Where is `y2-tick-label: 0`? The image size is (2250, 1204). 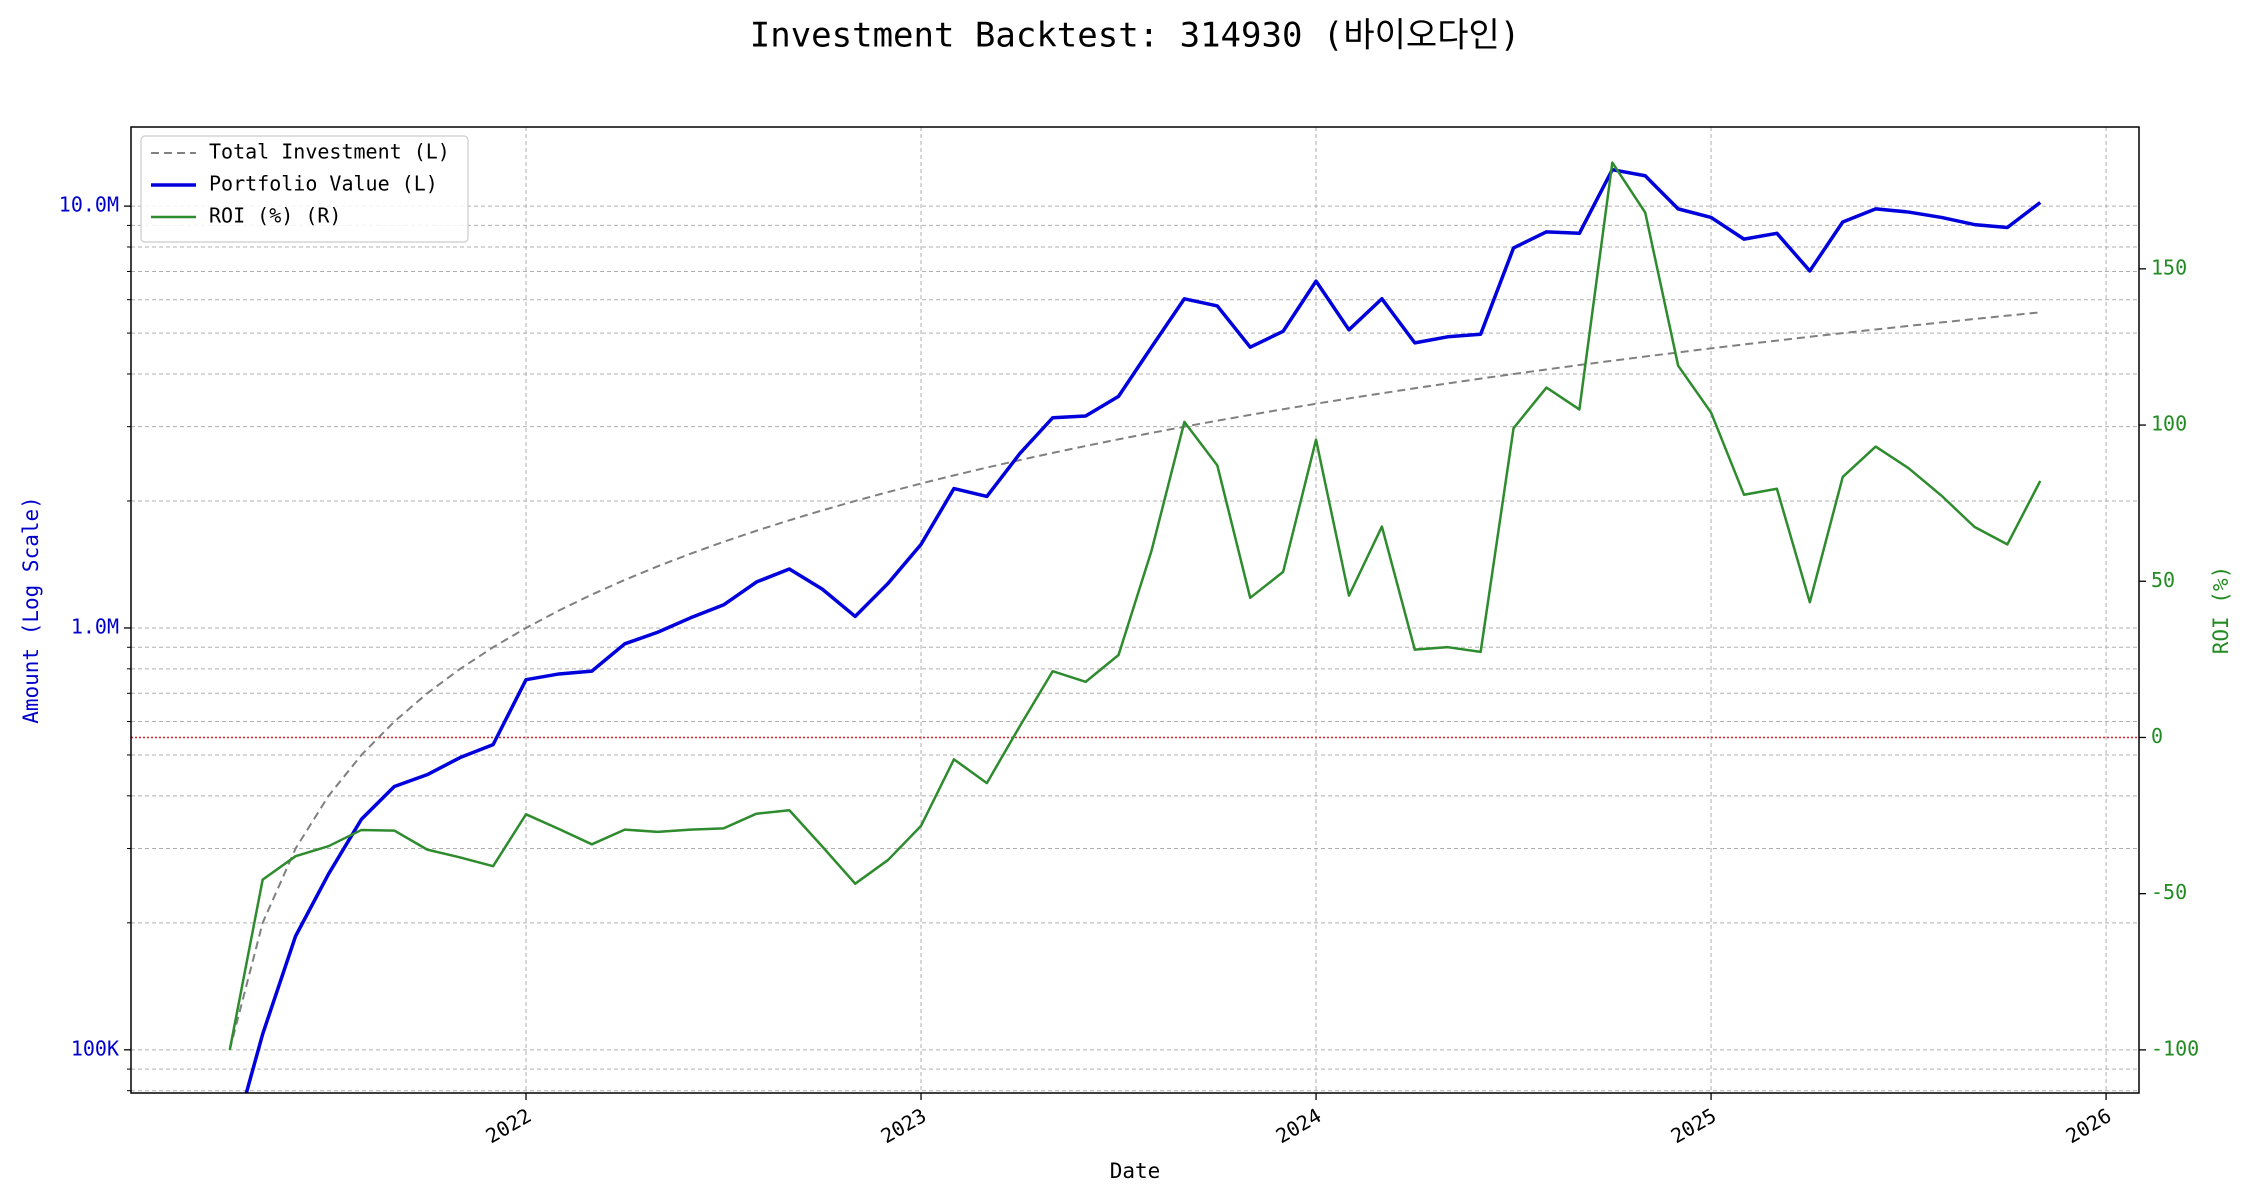 y2-tick-label: 0 is located at coordinates (2157, 736).